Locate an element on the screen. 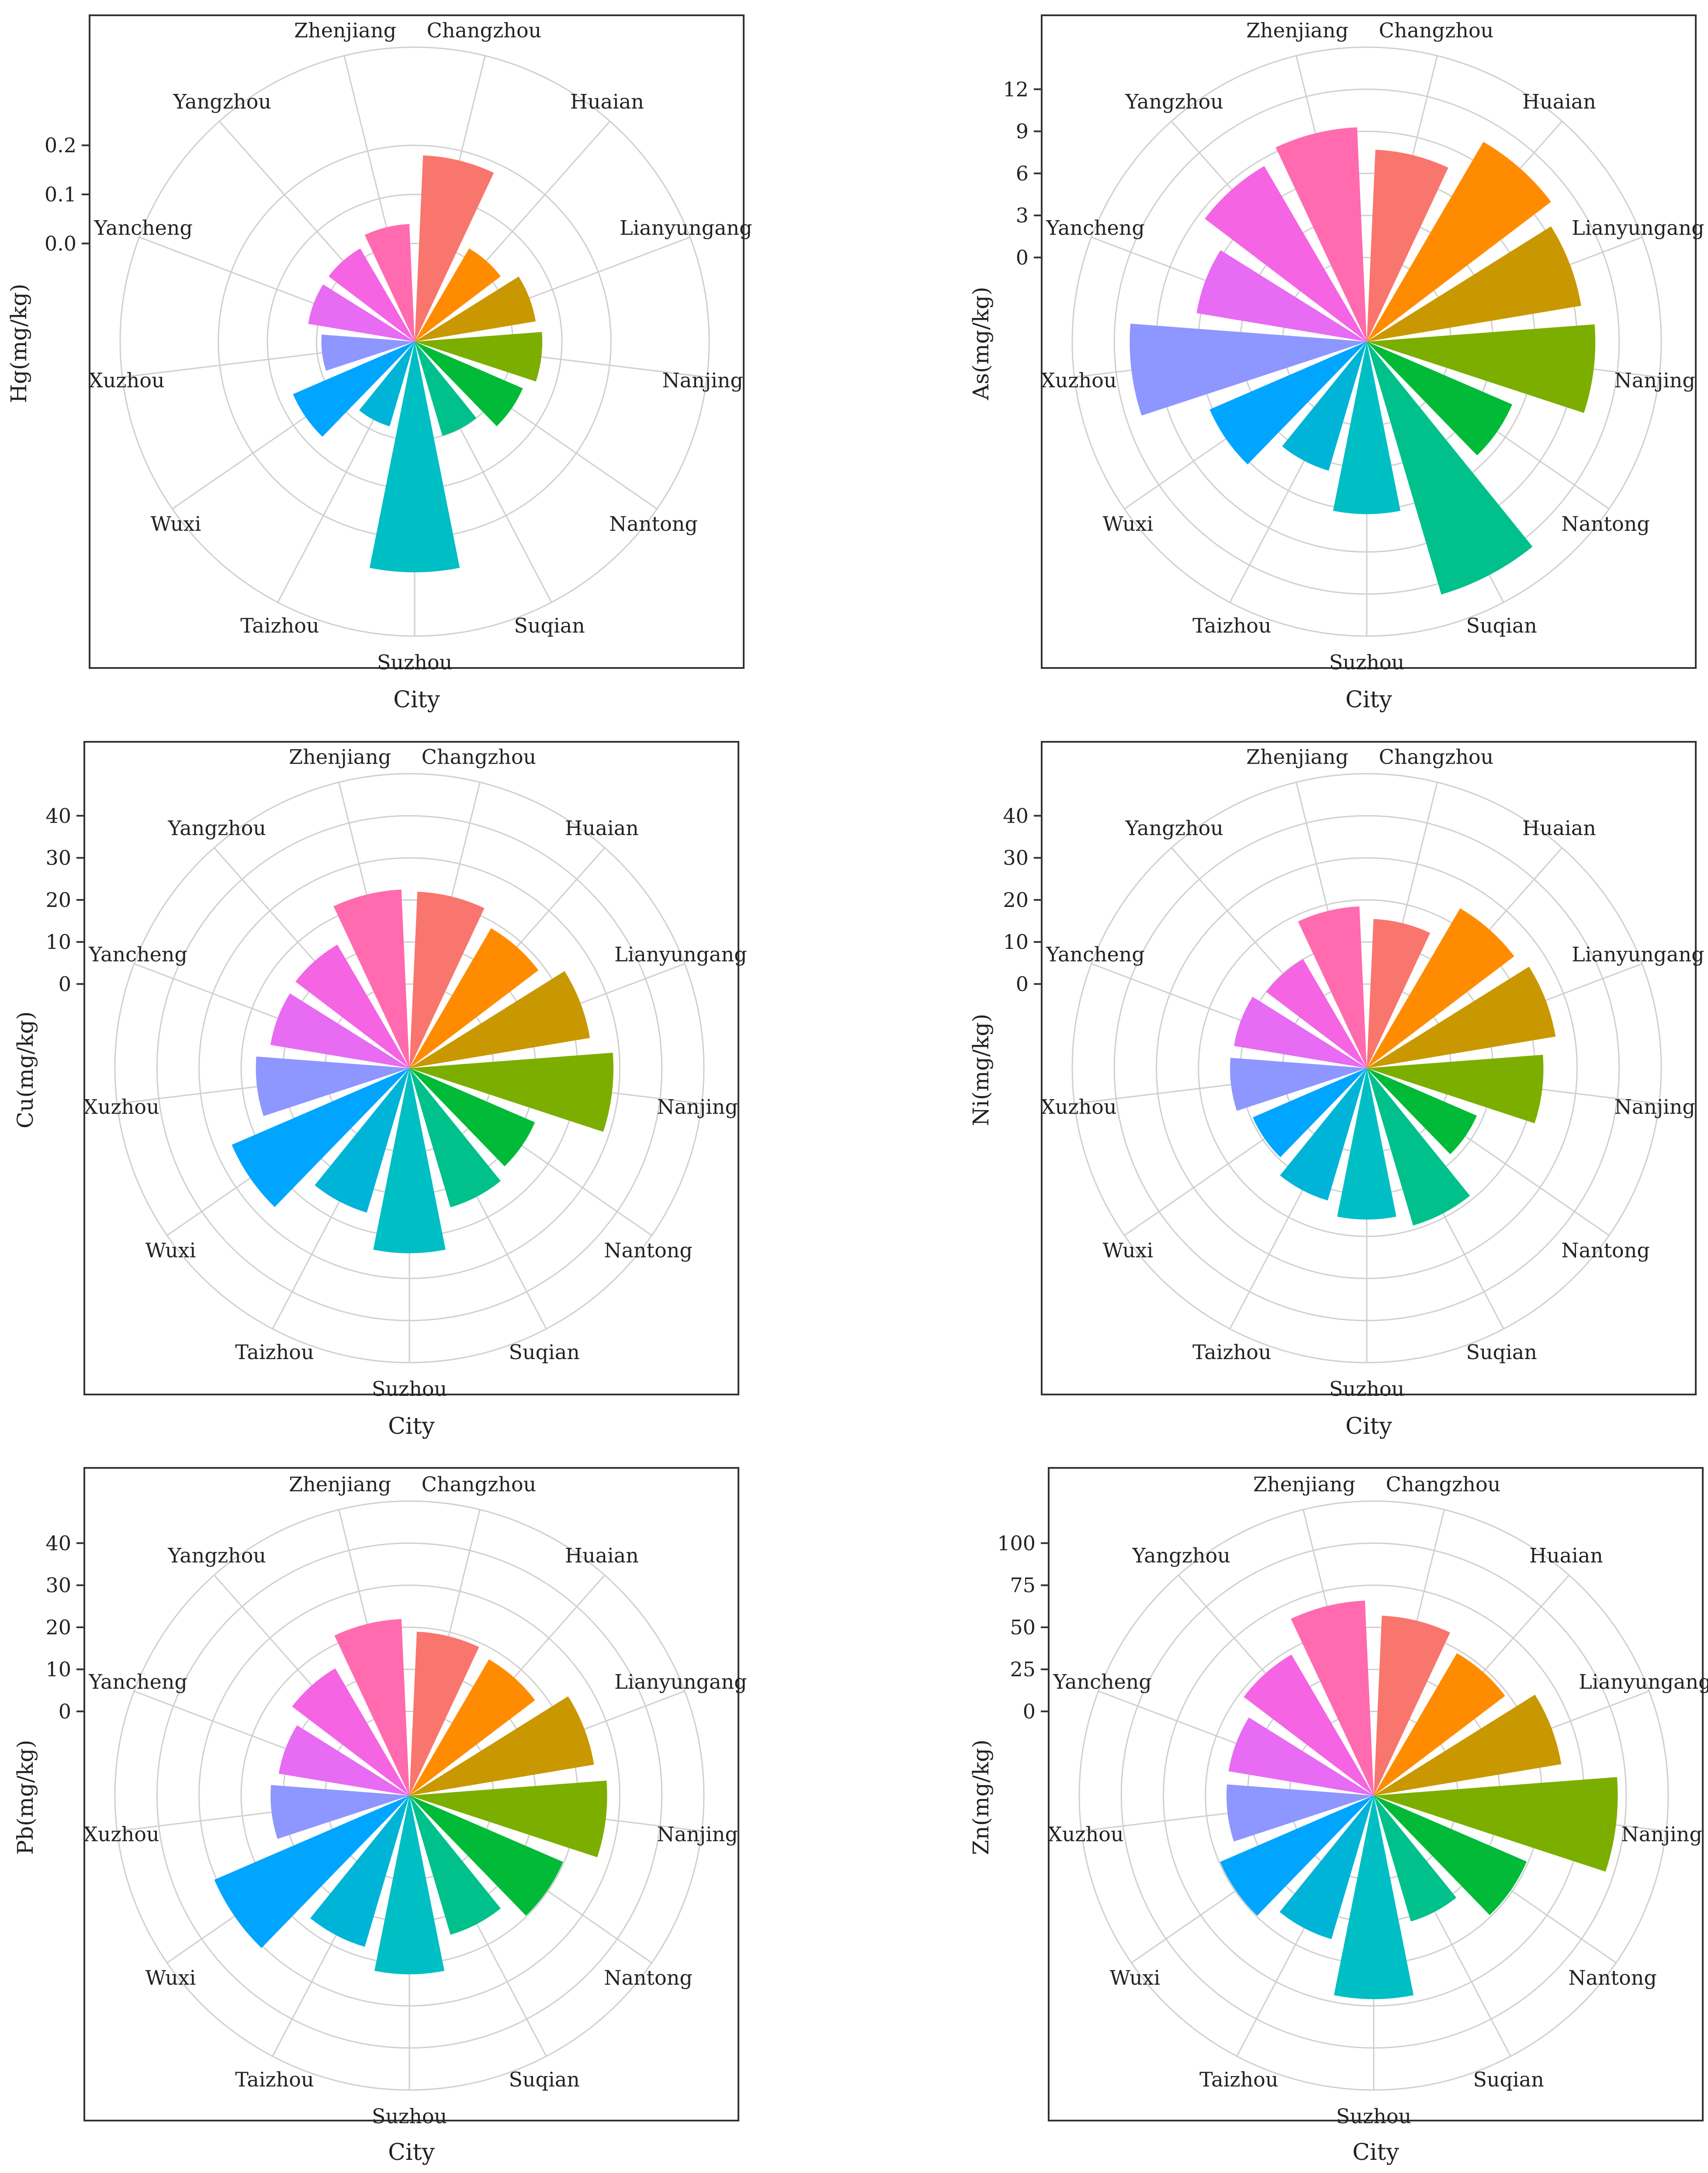  y-axis-title: Pb(mg/kg) is located at coordinates (26, 1798).